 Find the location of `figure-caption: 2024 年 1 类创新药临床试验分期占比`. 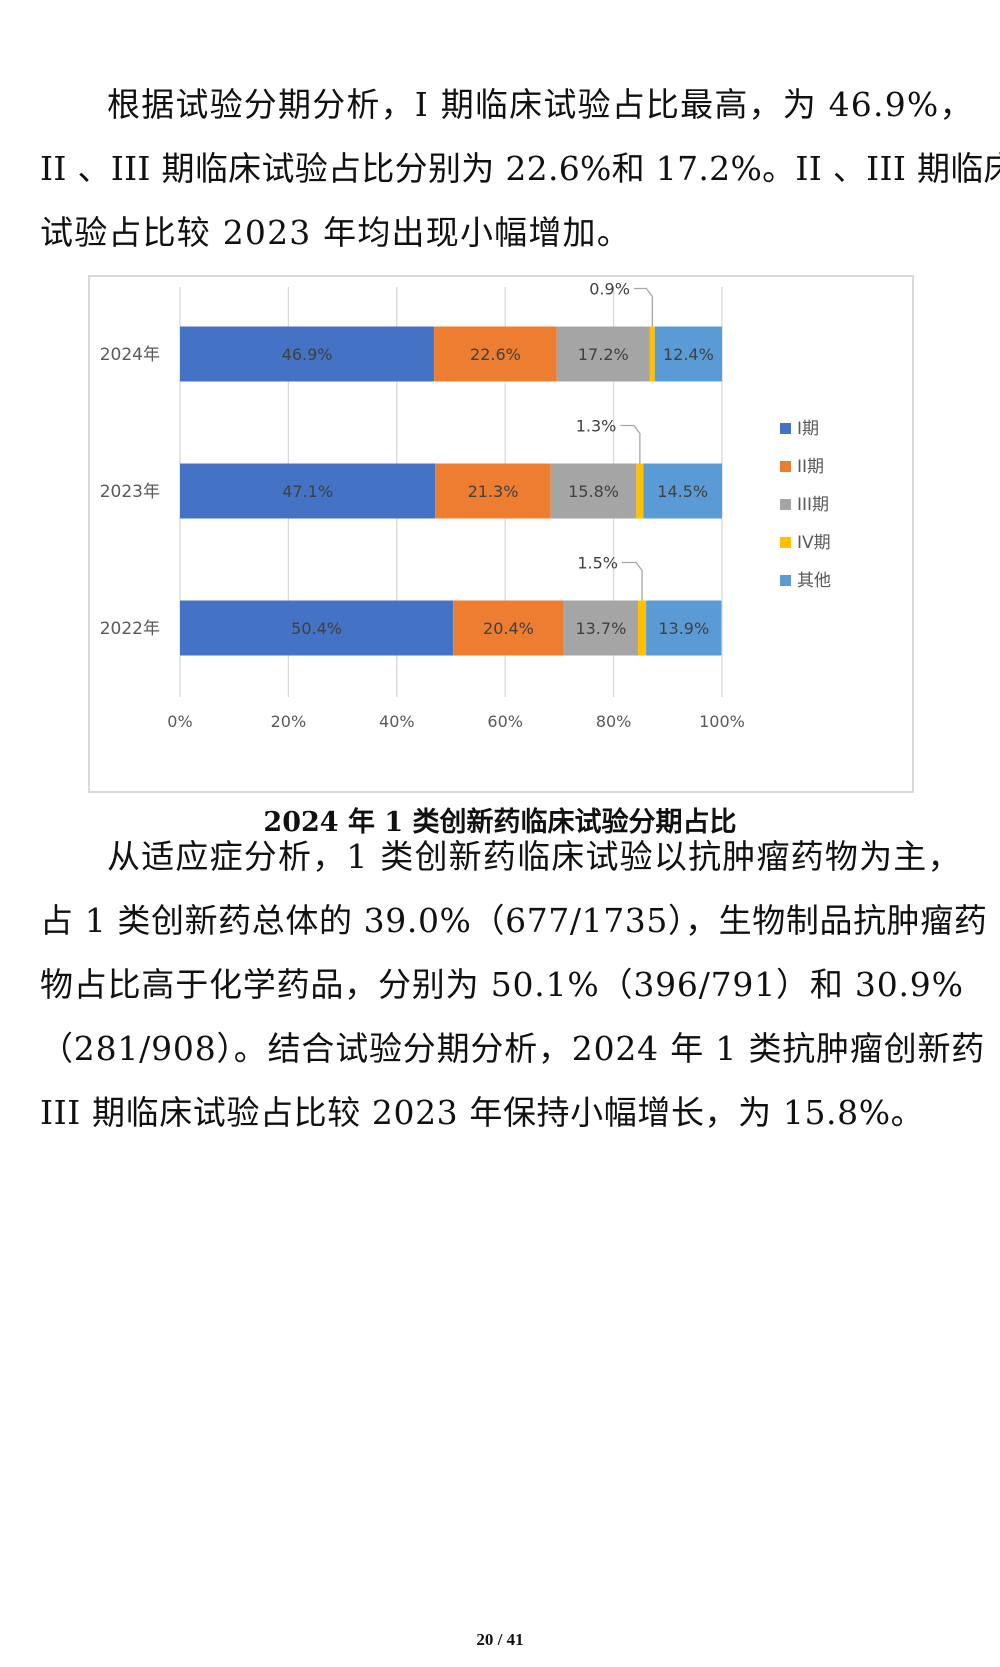

figure-caption: 2024 年 1 类创新药临床试验分期占比 is located at coordinates (500, 822).